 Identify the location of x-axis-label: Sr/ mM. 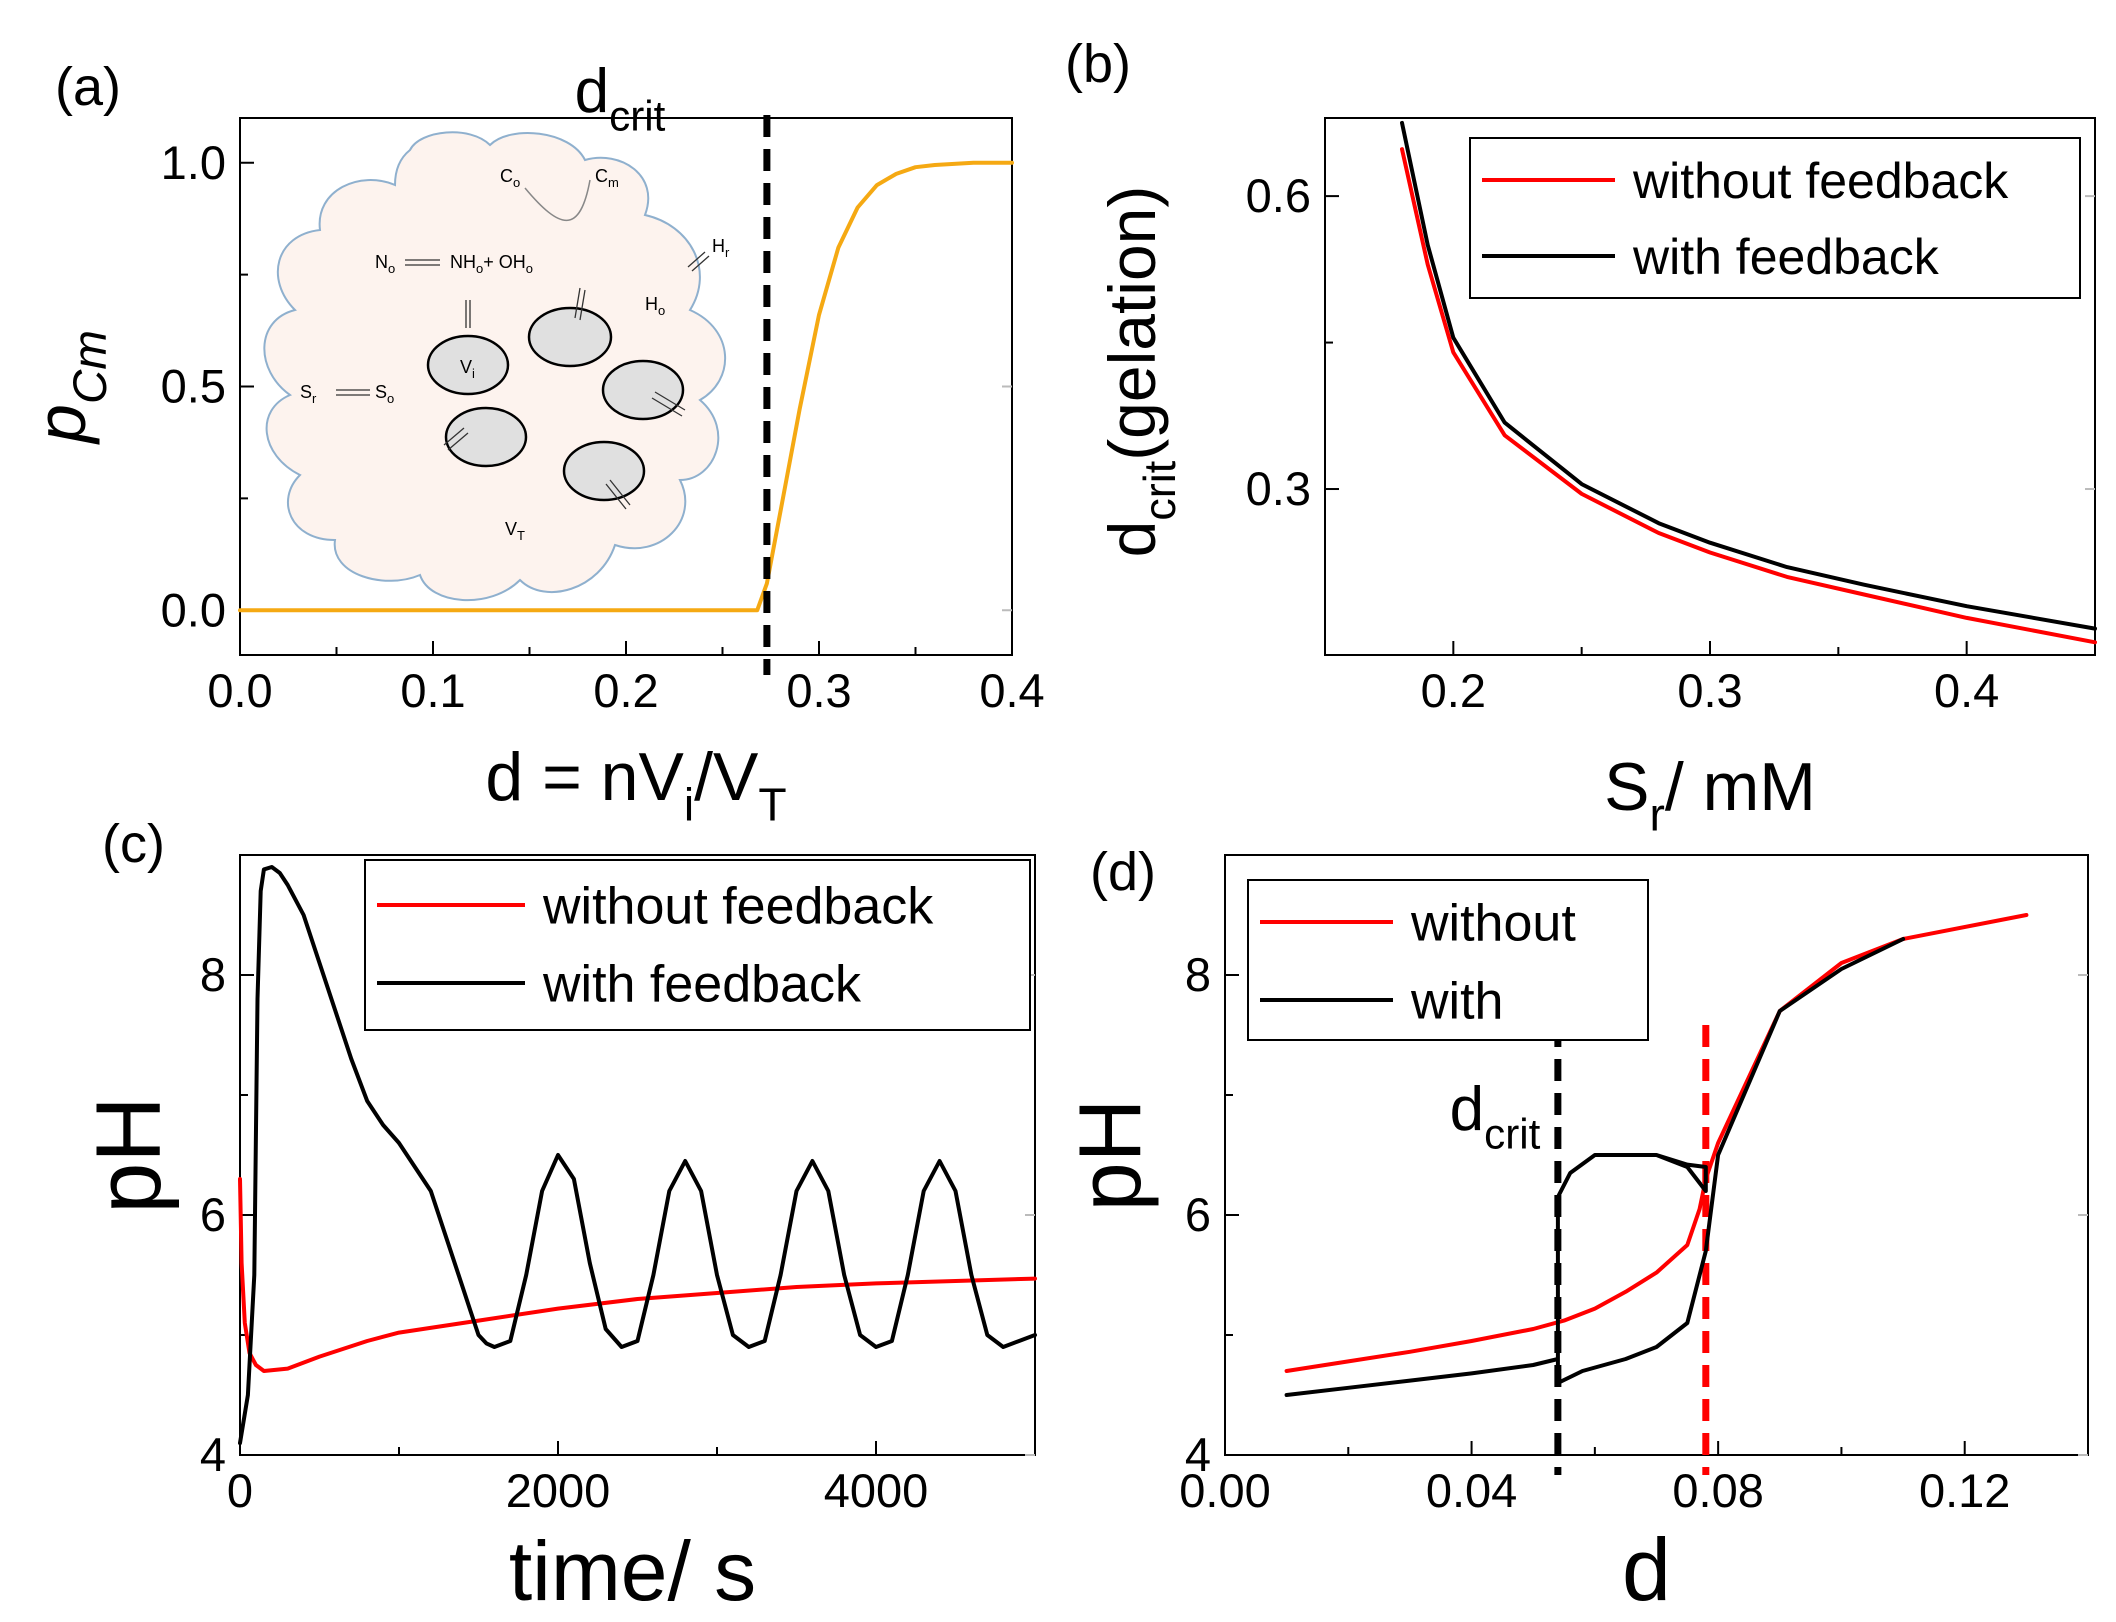
(1710, 794).